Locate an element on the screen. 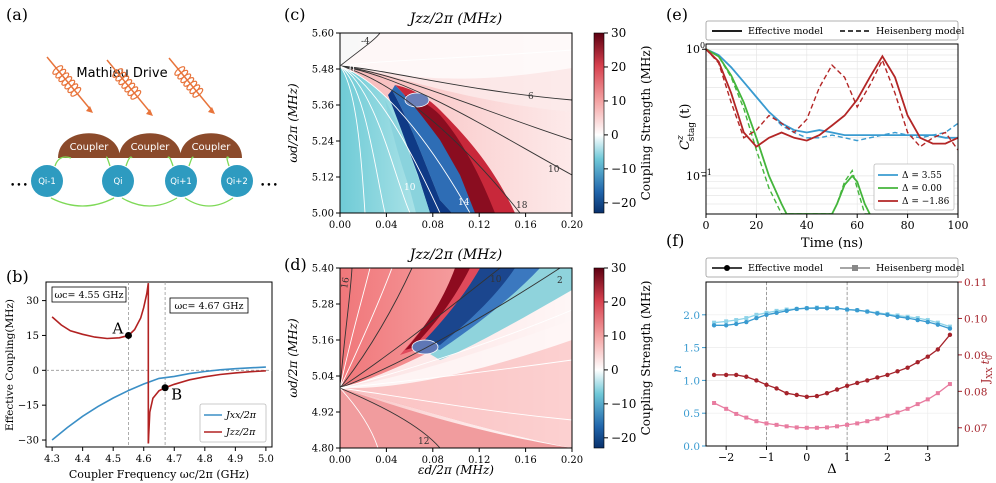 The width and height of the screenshot is (996, 483). series-jzz-line is located at coordinates (100, 311).